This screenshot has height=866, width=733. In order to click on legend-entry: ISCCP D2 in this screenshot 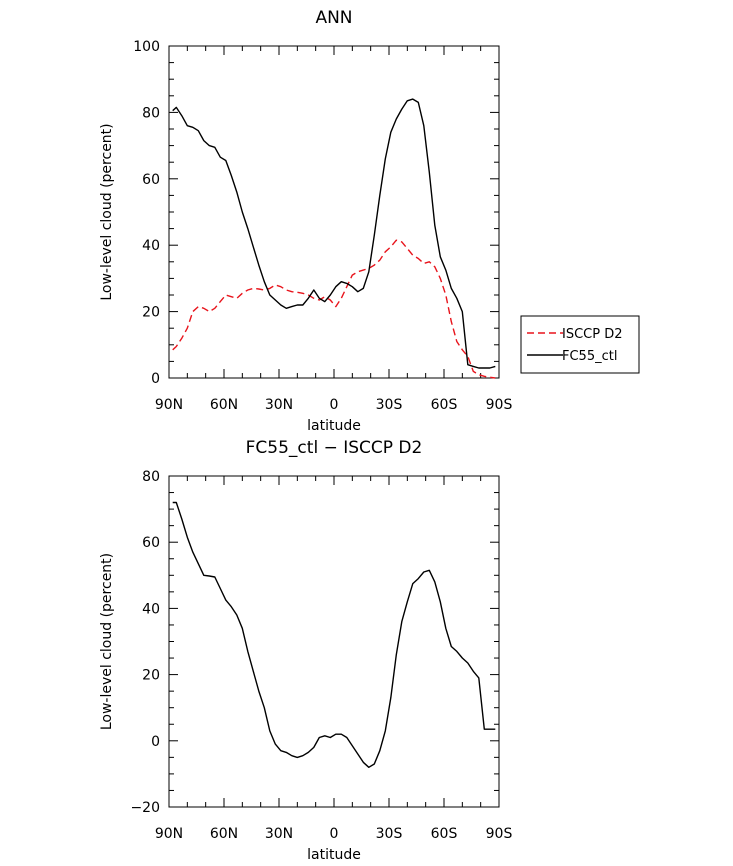, I will do `click(592, 334)`.